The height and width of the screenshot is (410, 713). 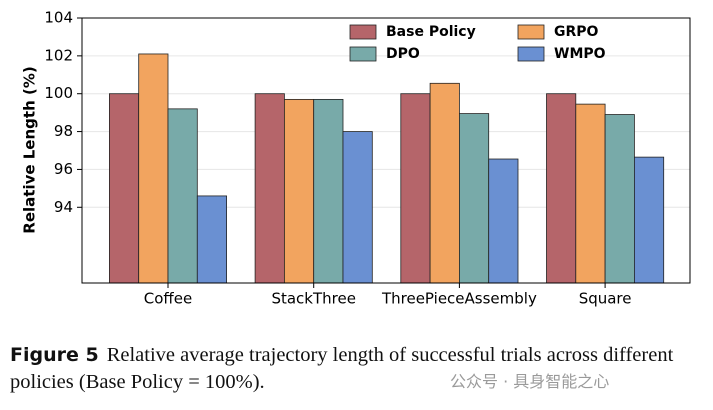 What do you see at coordinates (63, 207) in the screenshot?
I see `y-tick-label: 94` at bounding box center [63, 207].